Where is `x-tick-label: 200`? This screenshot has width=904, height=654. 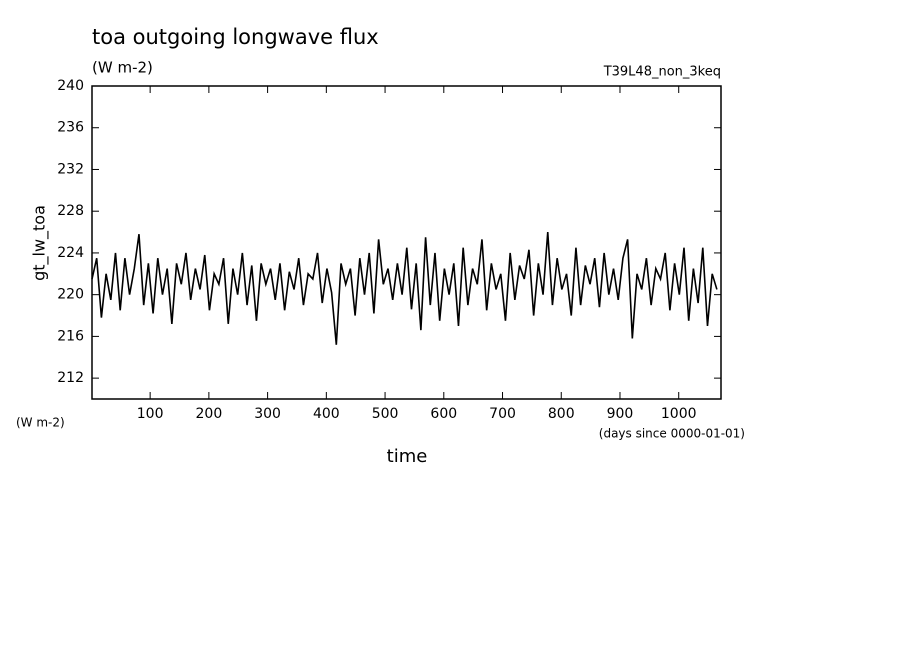
x-tick-label: 200 is located at coordinates (209, 414).